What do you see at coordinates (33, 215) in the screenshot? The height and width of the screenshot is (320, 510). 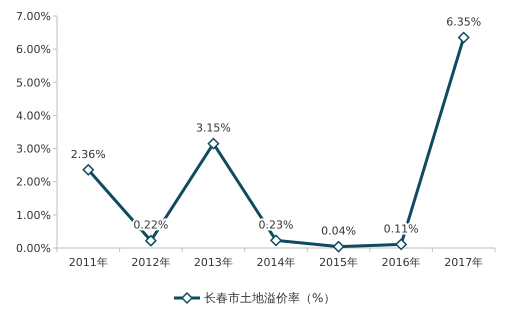 I see `y-tick-label: 1.00%` at bounding box center [33, 215].